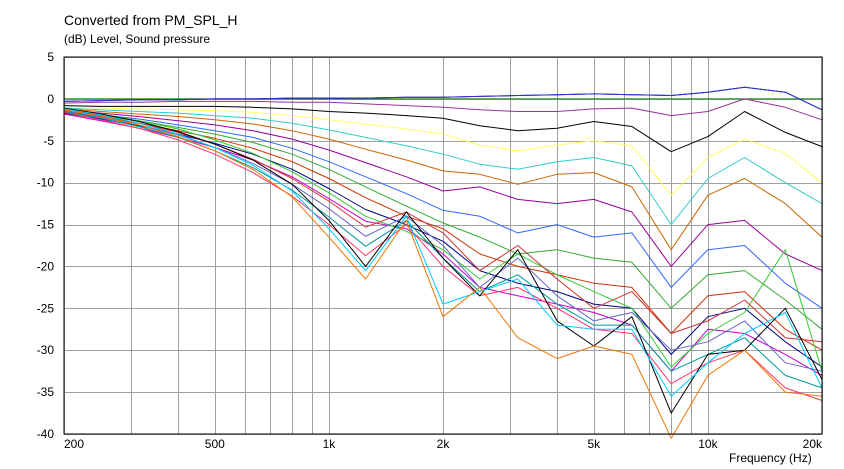 The width and height of the screenshot is (844, 469). I want to click on y-tick-label: -20, so click(46, 266).